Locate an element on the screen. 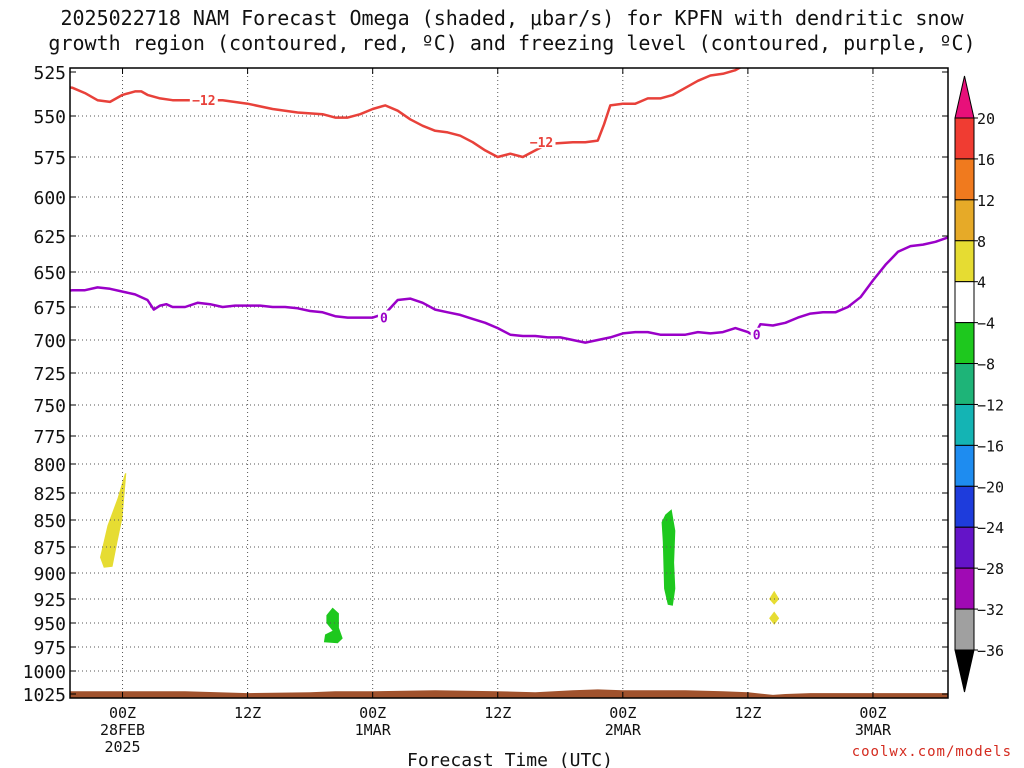 The width and height of the screenshot is (1024, 768). colorbar-label: 16 is located at coordinates (986, 160).